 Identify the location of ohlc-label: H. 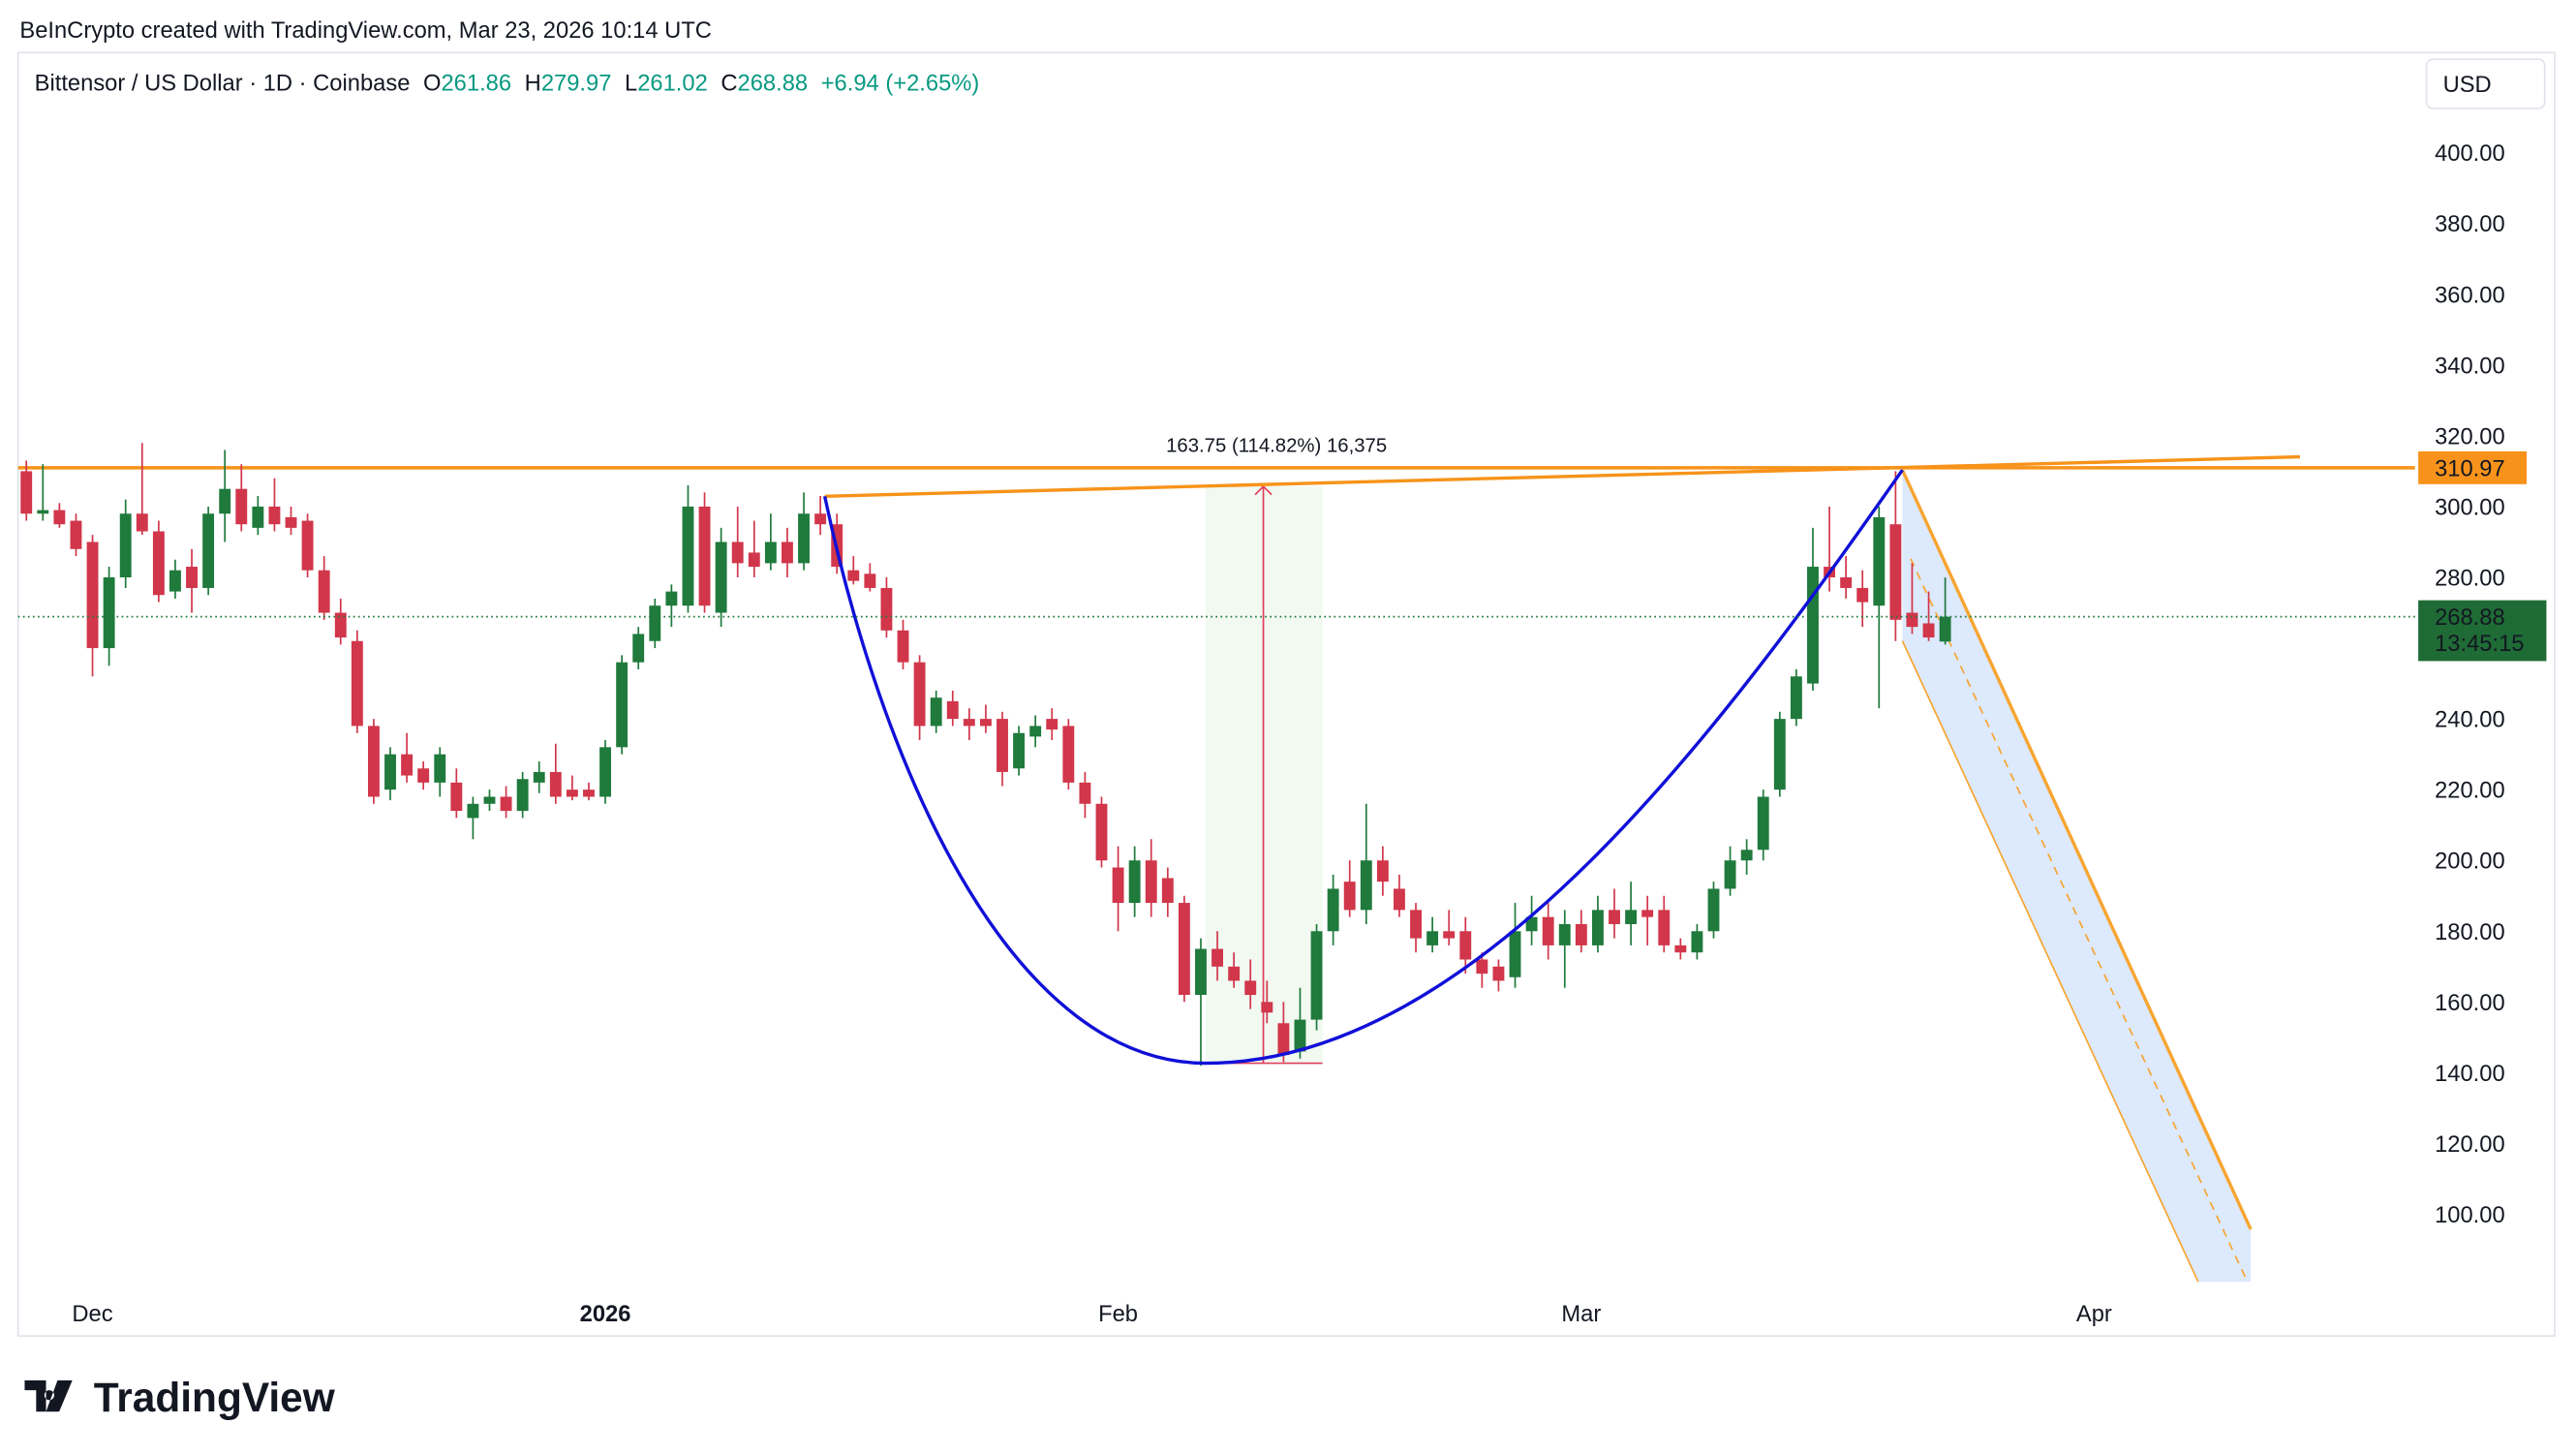
(533, 84).